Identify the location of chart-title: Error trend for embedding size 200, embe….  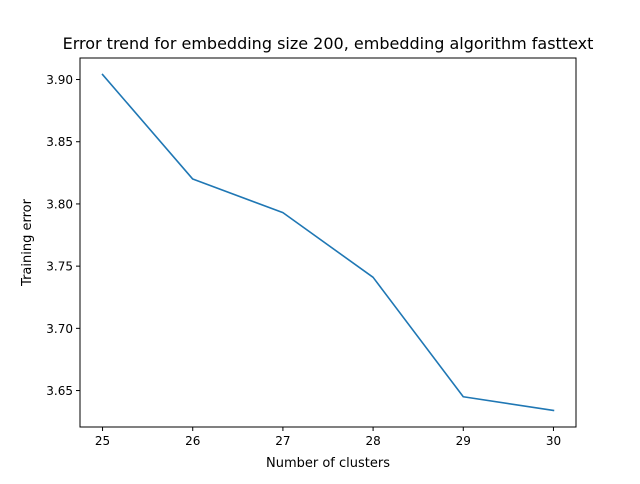
(328, 43).